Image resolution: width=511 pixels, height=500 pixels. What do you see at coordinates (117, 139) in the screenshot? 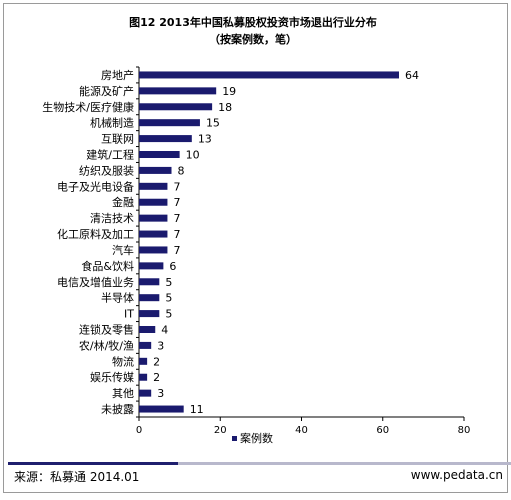
I see `category-label: 互联网` at bounding box center [117, 139].